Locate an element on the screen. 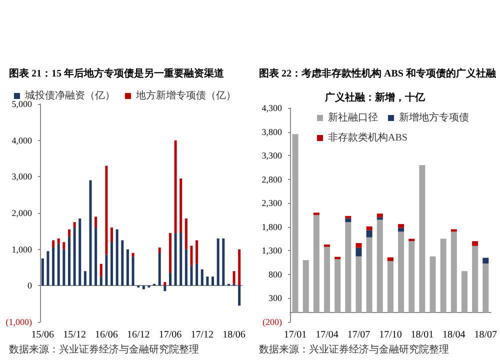 The height and width of the screenshot is (362, 500). x-tick-label: 15/06 is located at coordinates (42, 335).